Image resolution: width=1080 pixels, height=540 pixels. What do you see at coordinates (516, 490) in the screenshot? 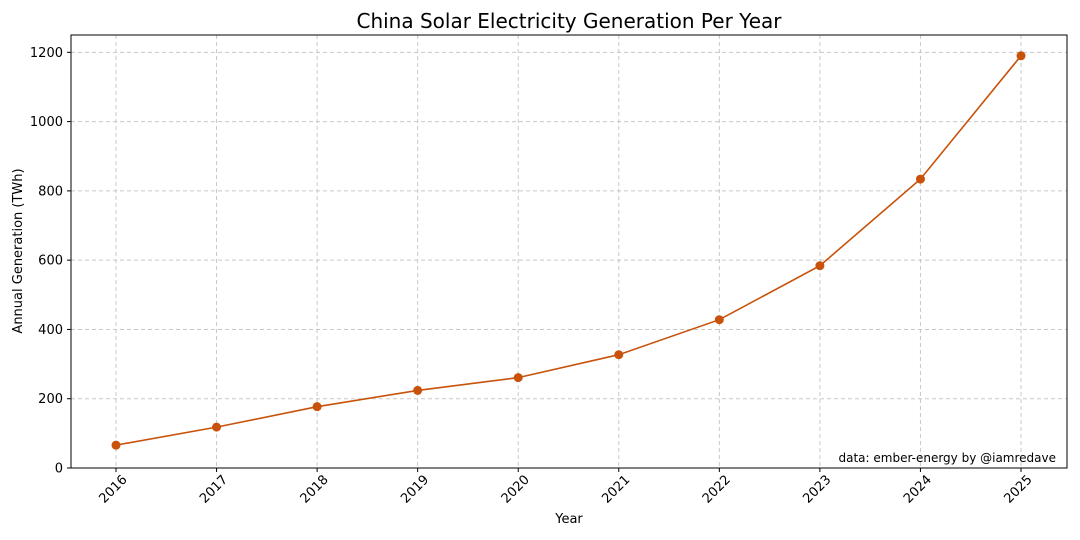
I see `x-tick-label: 2020` at bounding box center [516, 490].